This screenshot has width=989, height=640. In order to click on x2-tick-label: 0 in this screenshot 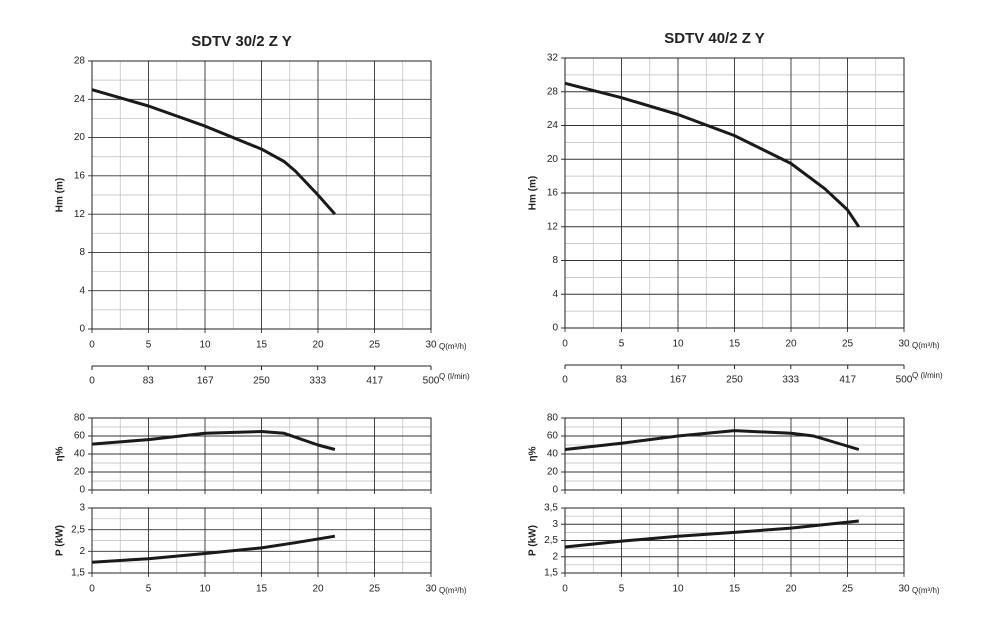, I will do `click(92, 381)`.